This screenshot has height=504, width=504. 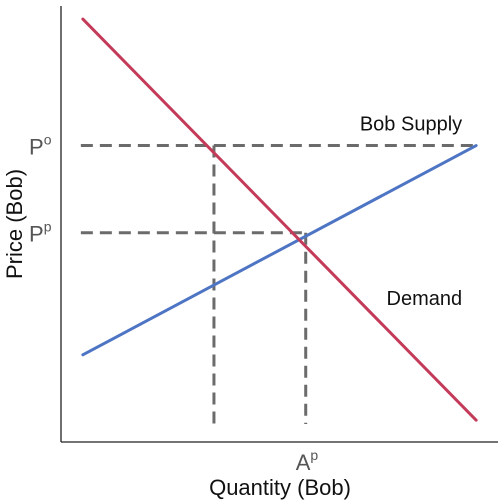 I want to click on y-tick-label-1: Pp, so click(x=40, y=233).